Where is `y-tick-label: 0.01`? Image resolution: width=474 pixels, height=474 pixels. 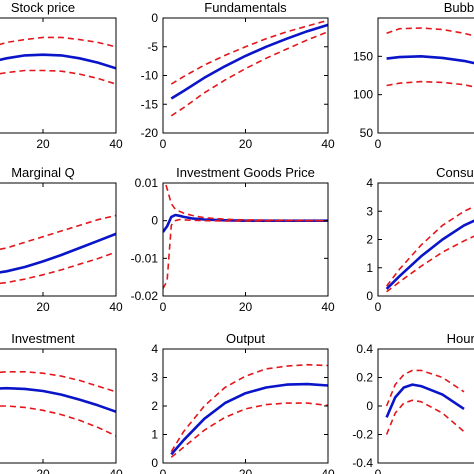
y-tick-label: 0.01 is located at coordinates (147, 183).